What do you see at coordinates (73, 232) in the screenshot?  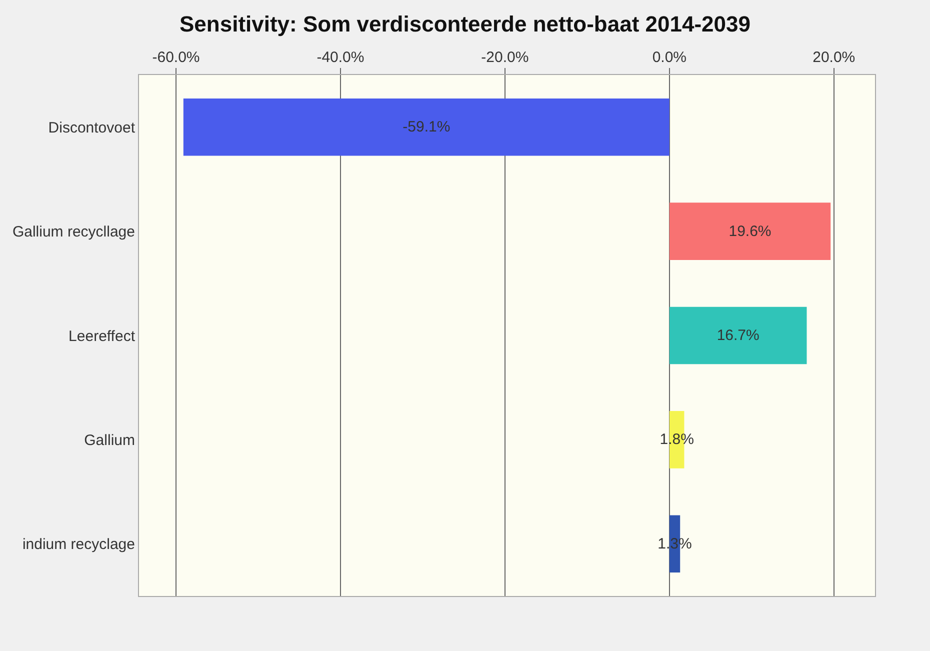 I see `y-tick-label: Gallium recycllage` at bounding box center [73, 232].